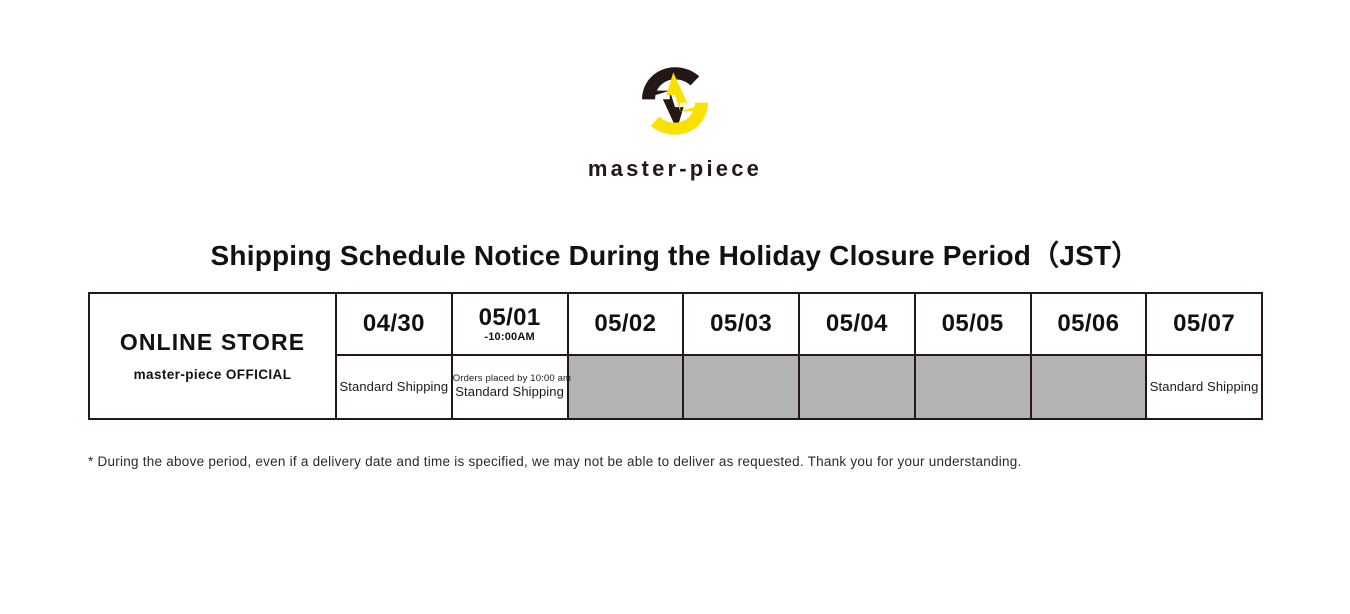  I want to click on date-cell-2: 05/02, so click(625, 324).